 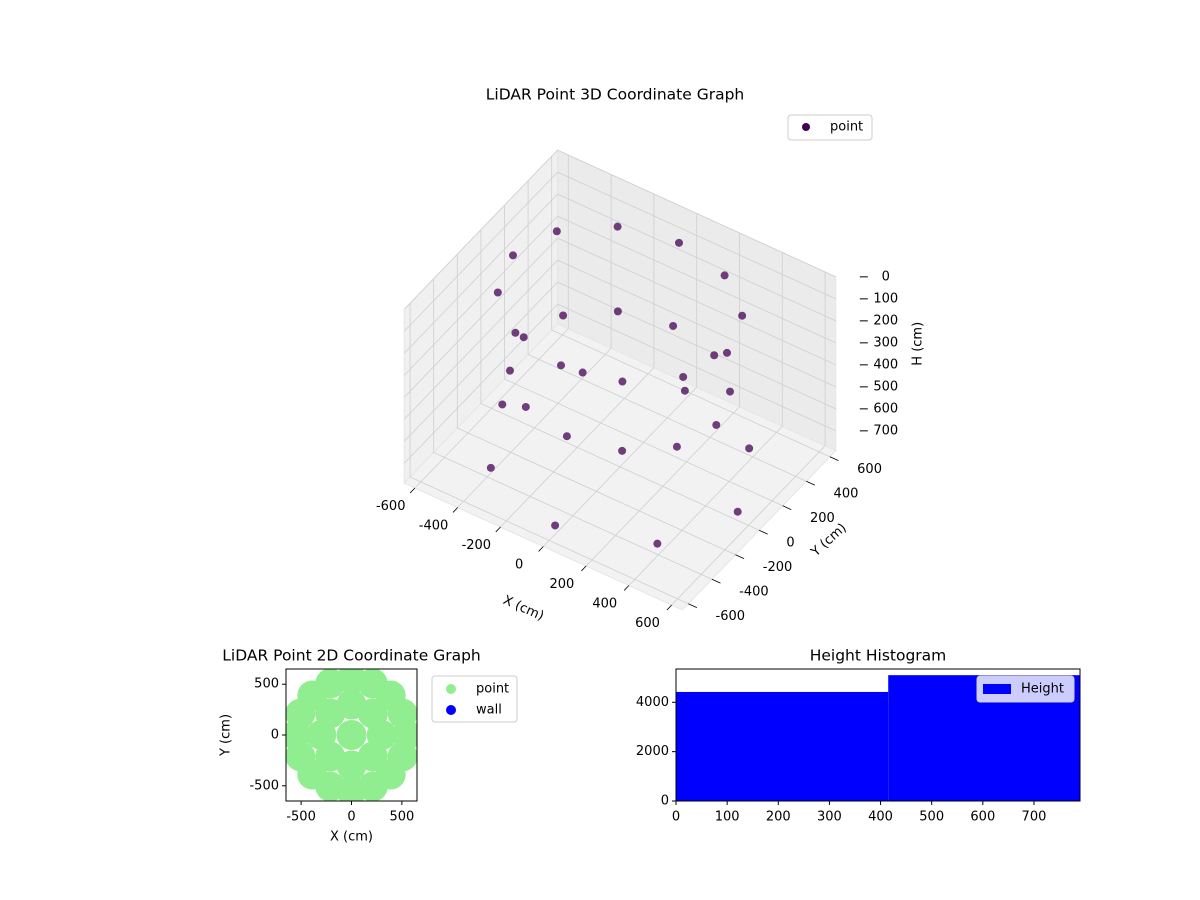 What do you see at coordinates (885, 342) in the screenshot?
I see `z-tick-label: 300` at bounding box center [885, 342].